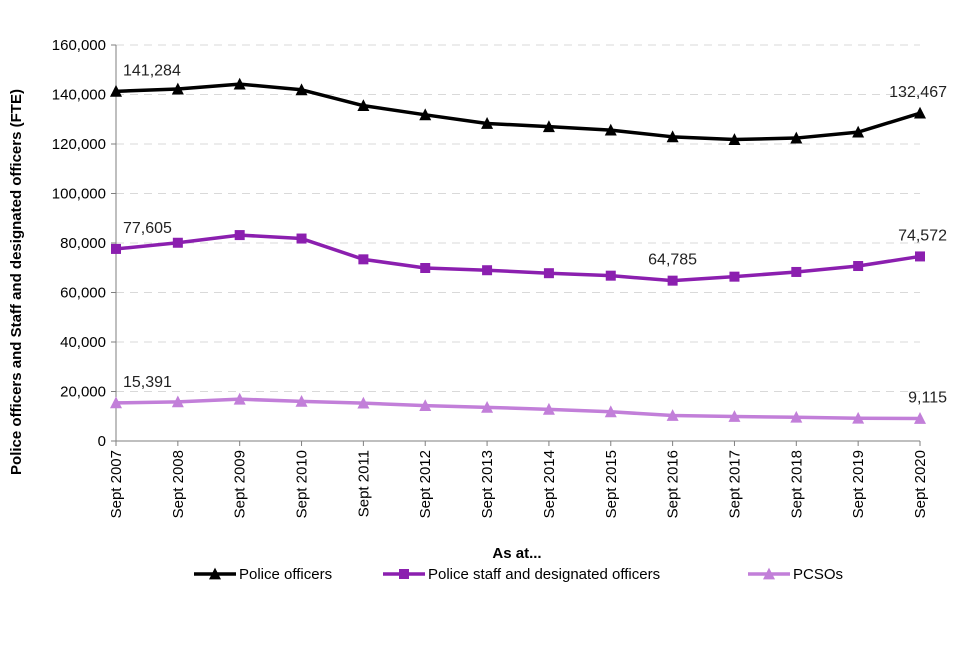  I want to click on x-tick-label: Sept 2019, so click(858, 484).